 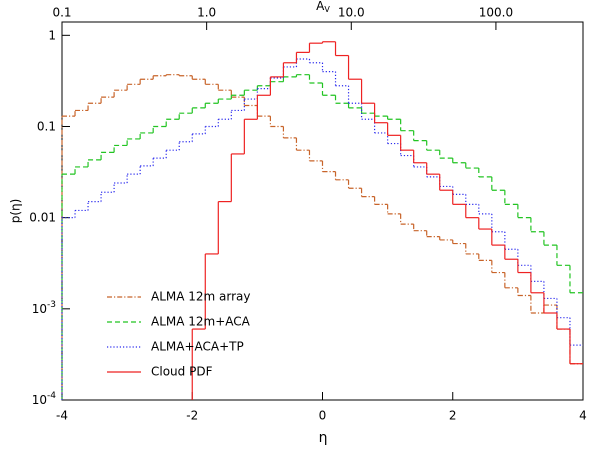 I want to click on y-tick-label-base: 0.1, so click(x=46, y=126).